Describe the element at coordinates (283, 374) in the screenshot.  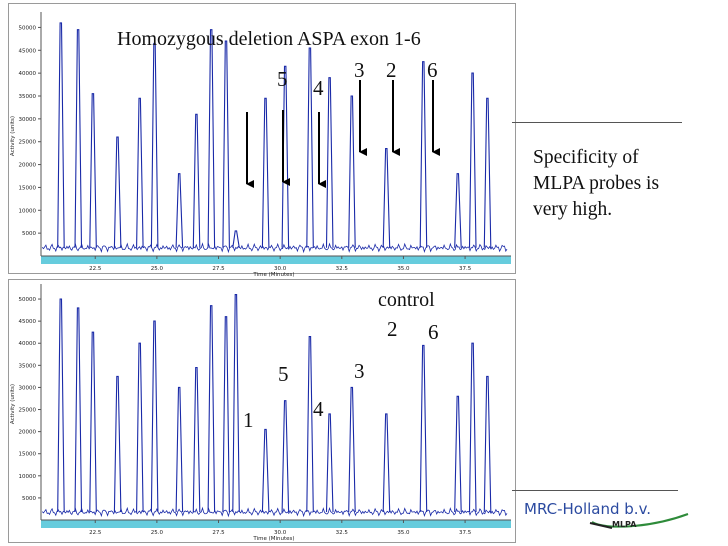
I see `bottom-probe-label-5: 5` at that location.